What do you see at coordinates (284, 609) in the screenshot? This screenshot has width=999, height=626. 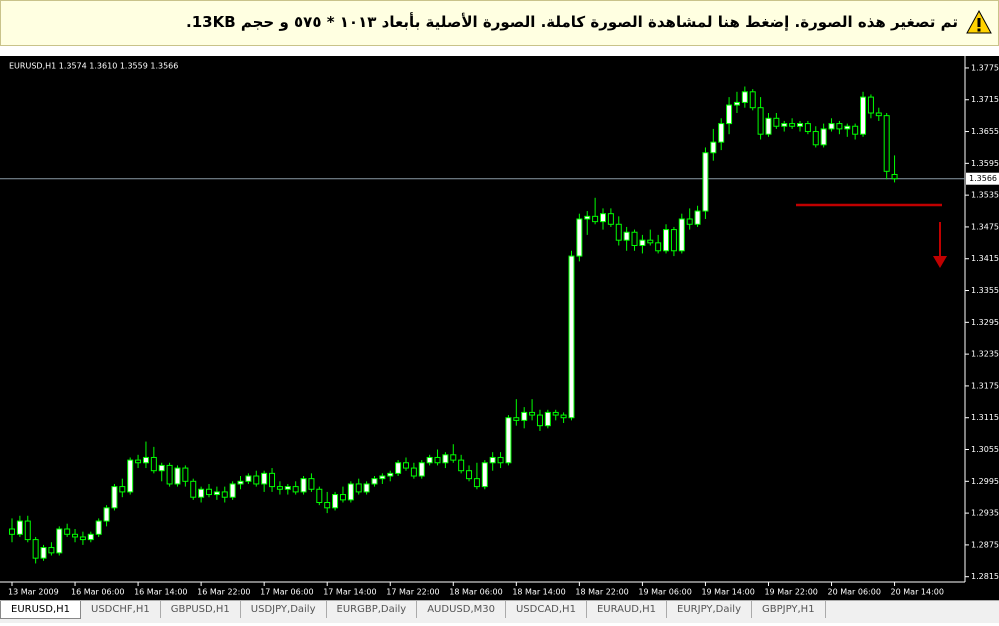 I see `chart-tab: USDJPY,Daily` at bounding box center [284, 609].